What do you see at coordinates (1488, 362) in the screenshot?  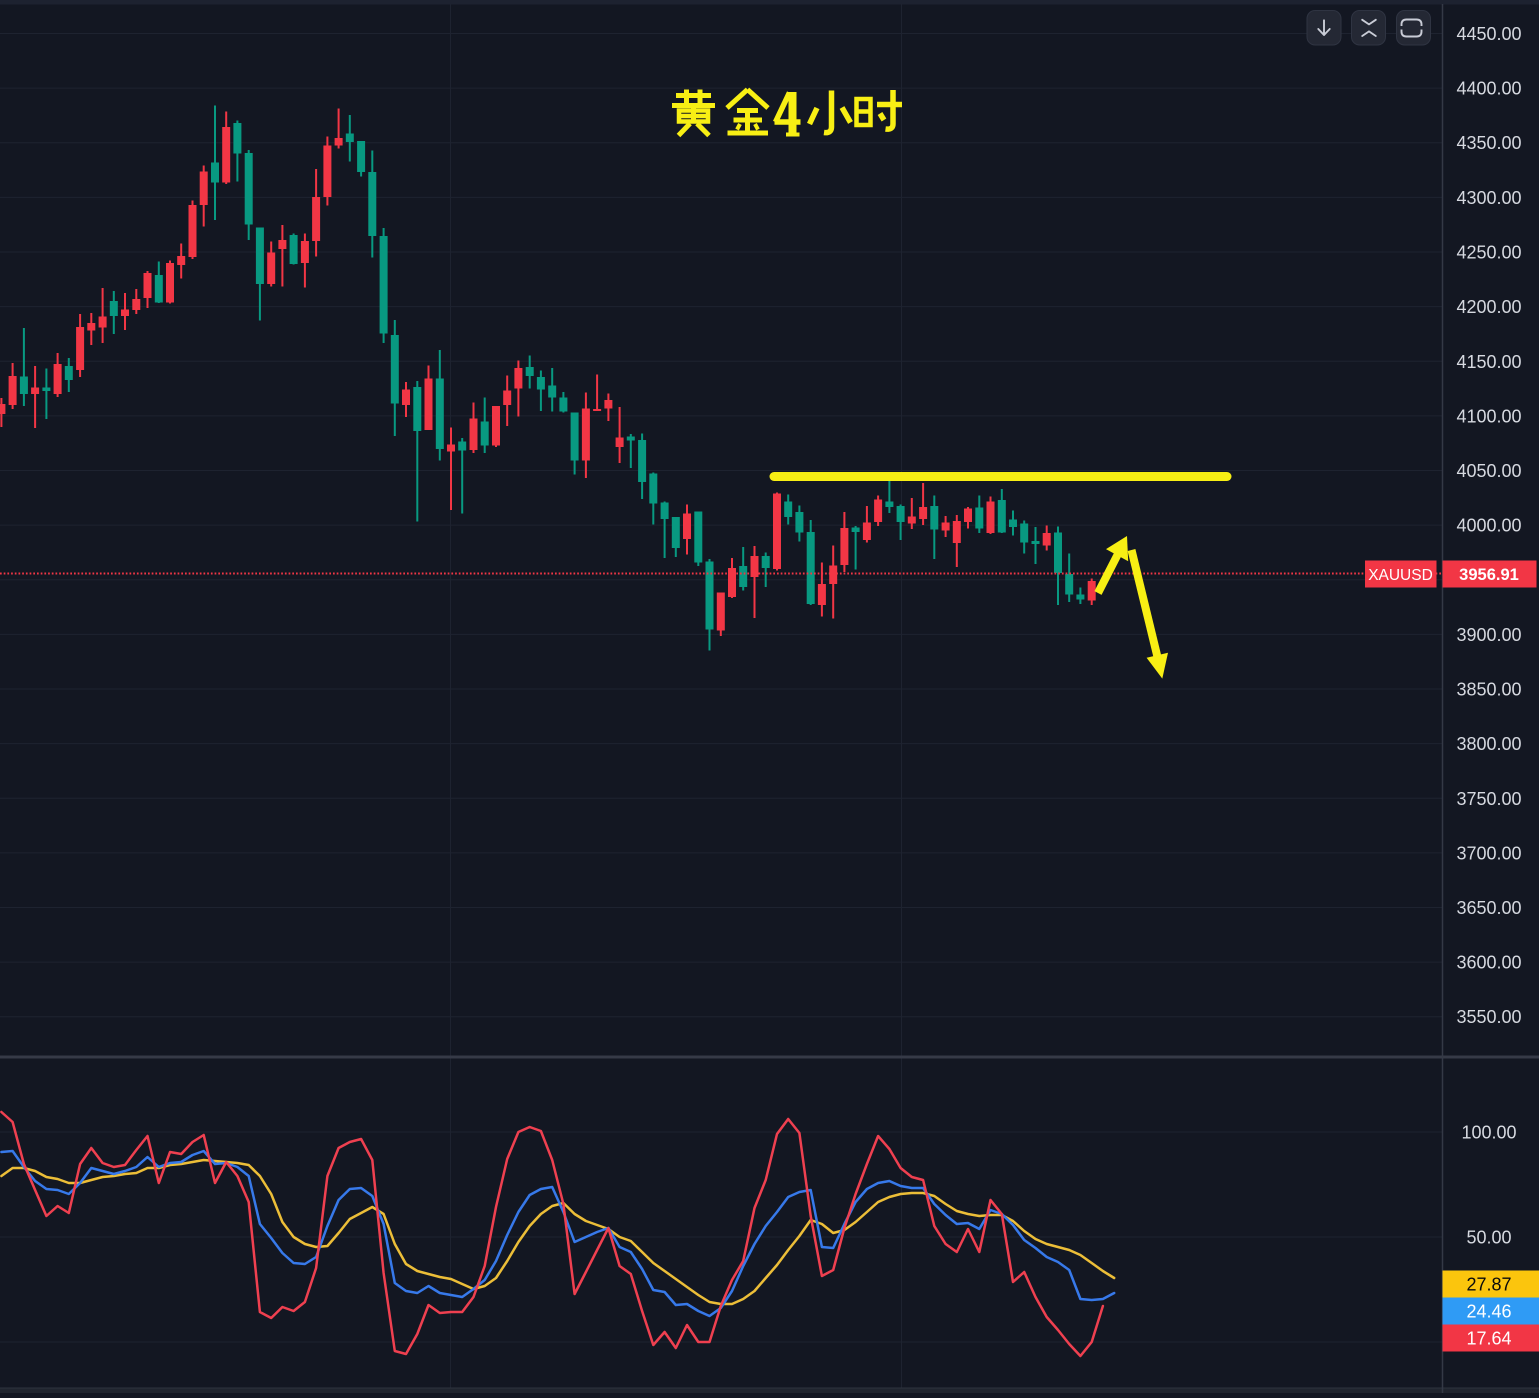 I see `svg-text: 4150.00` at bounding box center [1488, 362].